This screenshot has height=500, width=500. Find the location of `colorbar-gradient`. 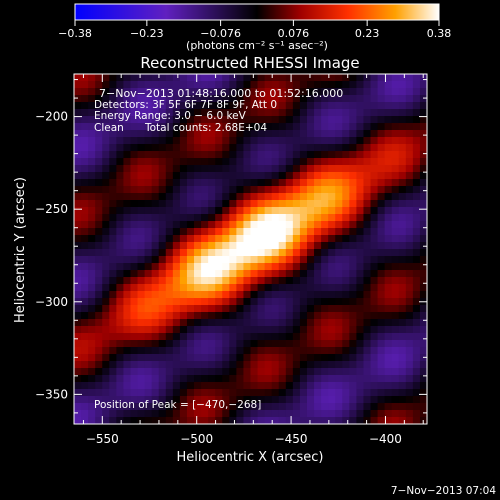

colorbar-gradient is located at coordinates (257, 12).